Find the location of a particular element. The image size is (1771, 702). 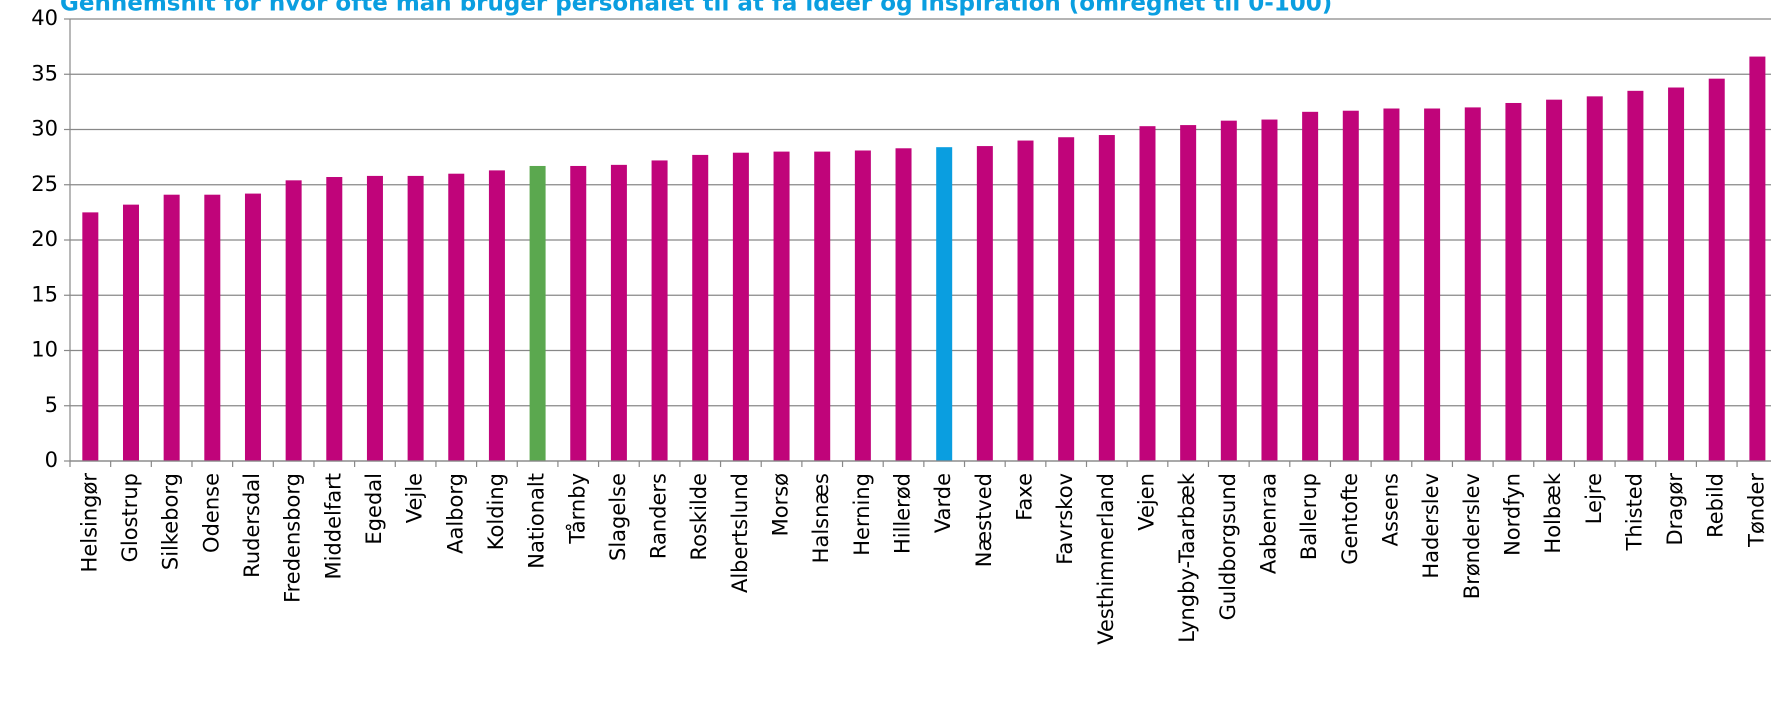

x-tick-label: Rebild is located at coordinates (1716, 505).